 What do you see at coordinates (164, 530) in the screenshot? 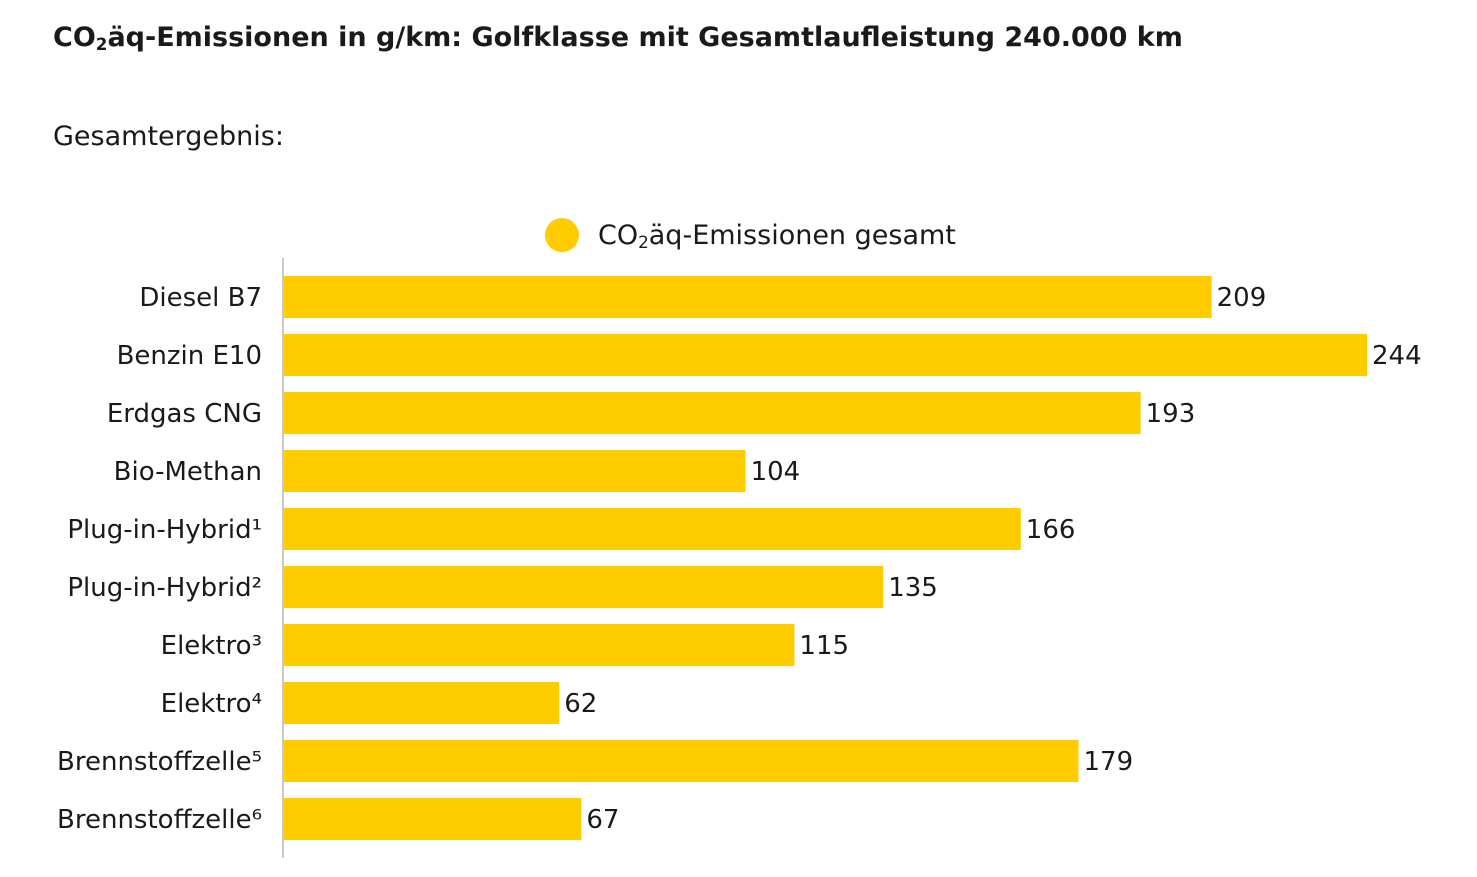
I see `category-label: Plug-in-Hybrid¹` at bounding box center [164, 530].